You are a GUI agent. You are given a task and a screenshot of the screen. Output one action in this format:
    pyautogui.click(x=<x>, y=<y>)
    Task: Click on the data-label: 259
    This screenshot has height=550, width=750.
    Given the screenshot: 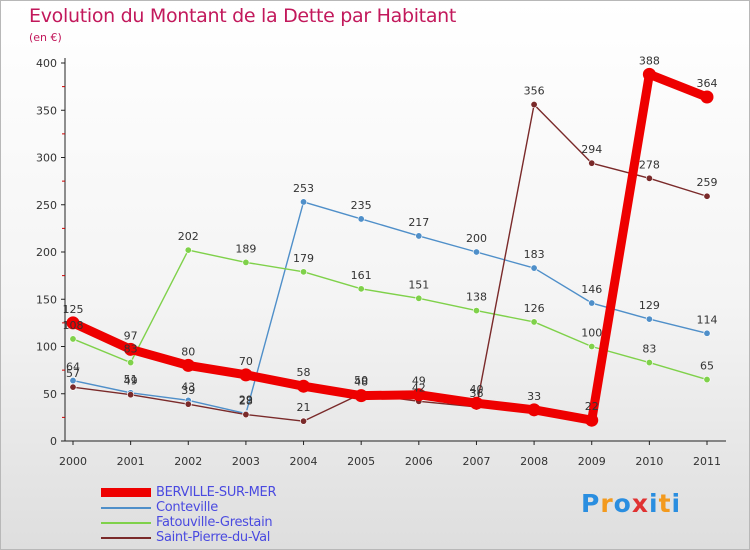 What is the action you would take?
    pyautogui.click(x=707, y=182)
    